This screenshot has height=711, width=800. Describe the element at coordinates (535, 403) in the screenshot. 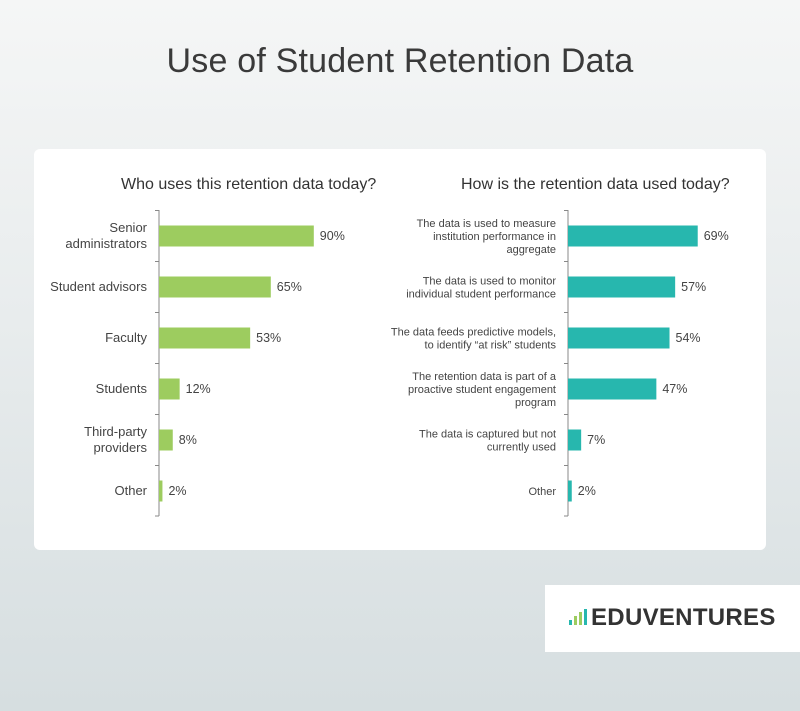

I see `category-line: program` at that location.